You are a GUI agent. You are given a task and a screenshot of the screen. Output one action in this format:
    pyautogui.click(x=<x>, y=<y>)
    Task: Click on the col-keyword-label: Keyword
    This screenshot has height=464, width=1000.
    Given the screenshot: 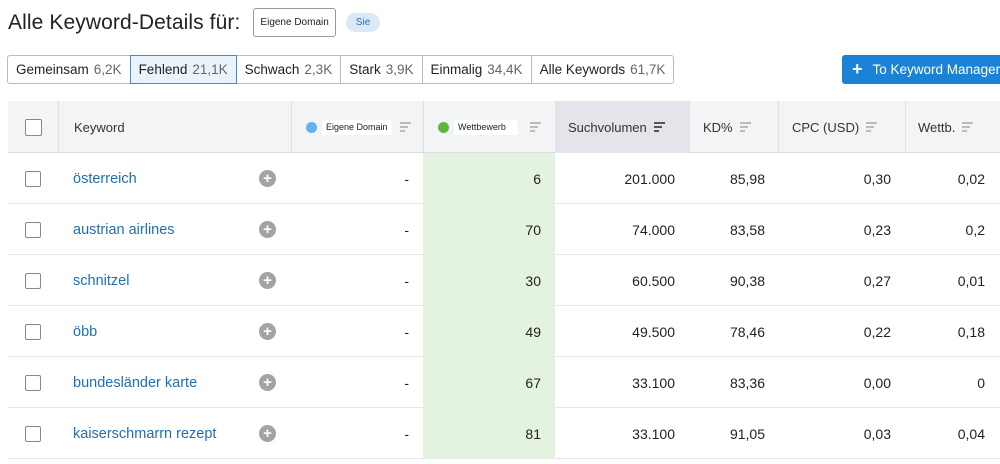 What is the action you would take?
    pyautogui.click(x=99, y=127)
    